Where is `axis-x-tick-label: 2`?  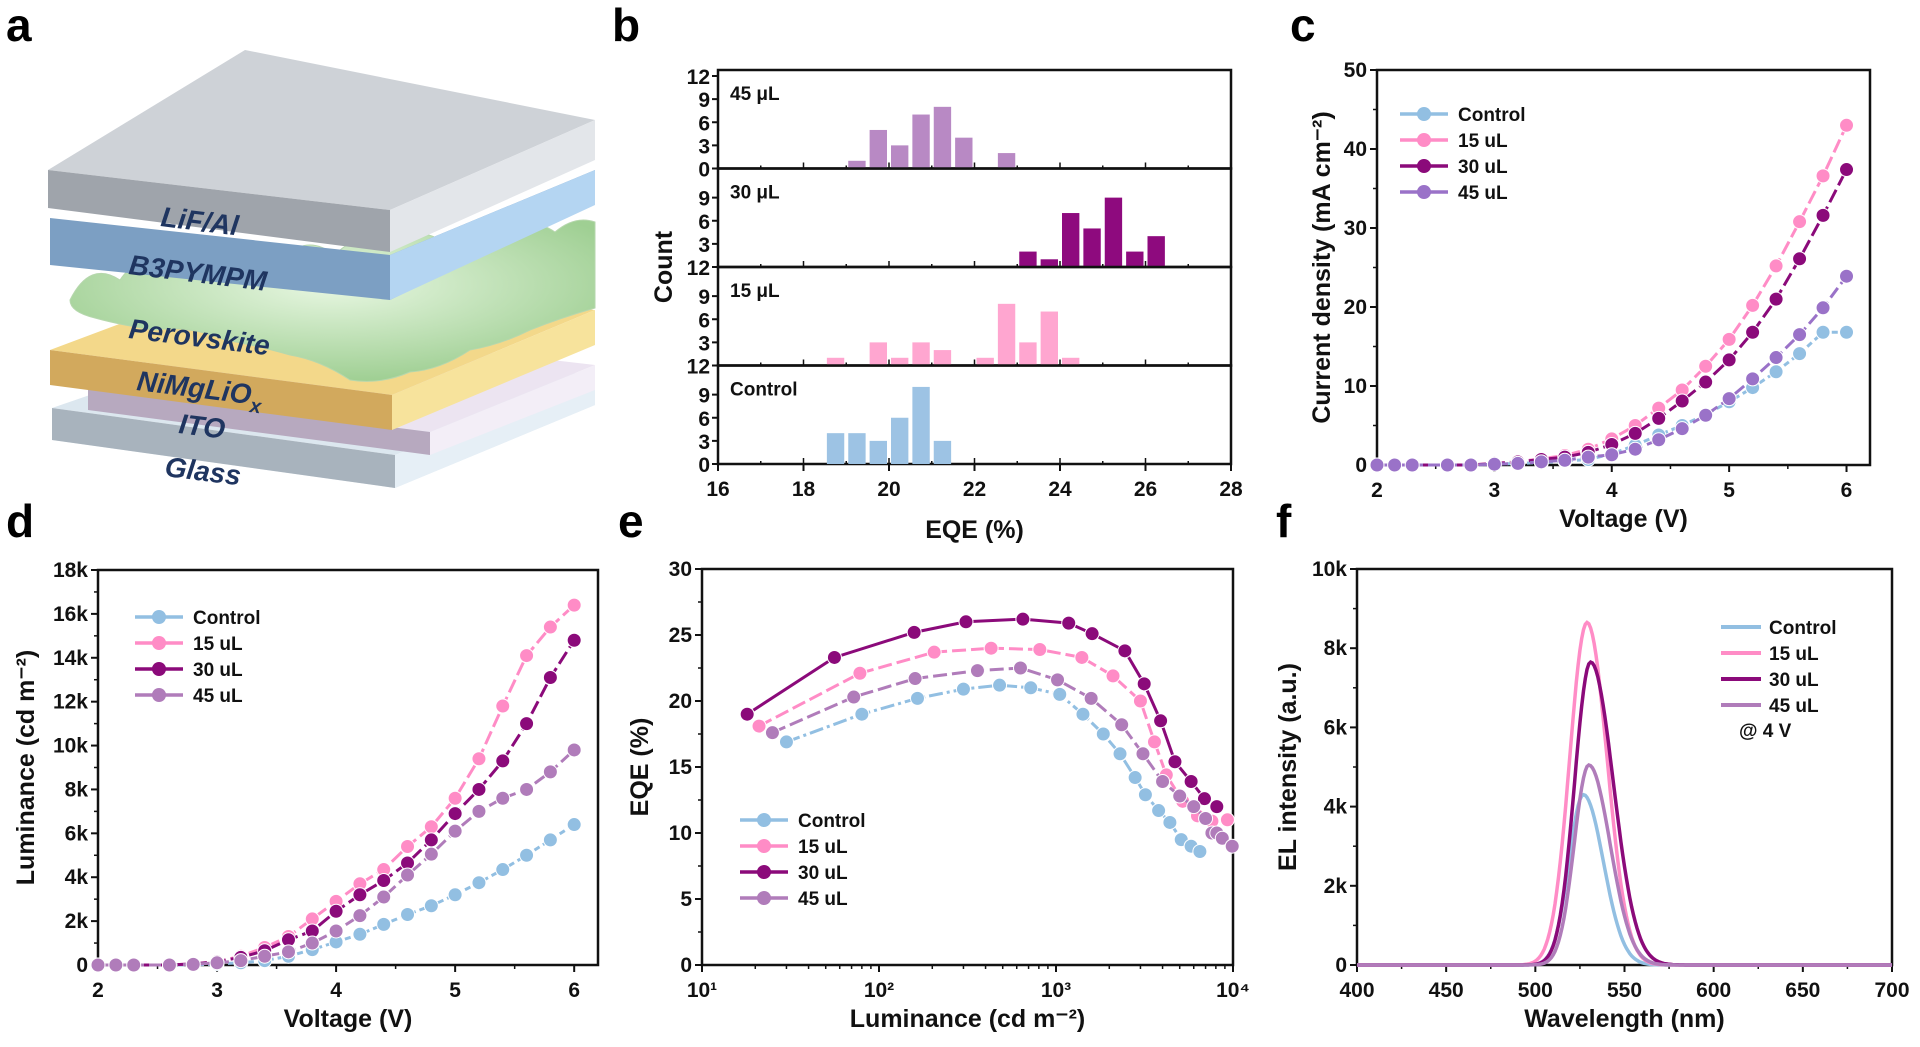 axis-x-tick-label: 2 is located at coordinates (1377, 490).